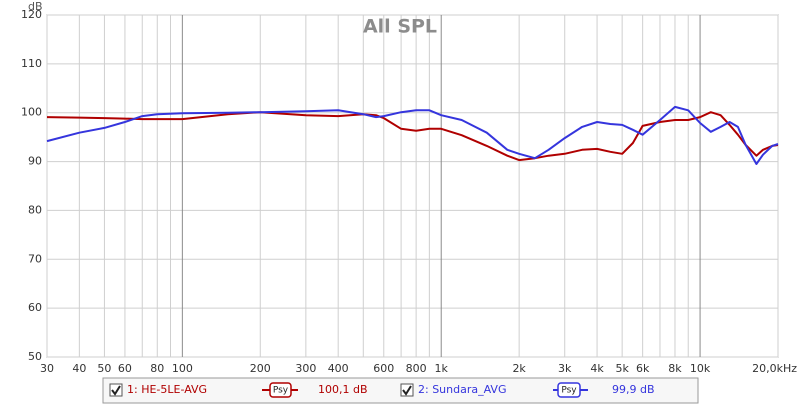  I want to click on x-tick-label: 60, so click(125, 368).